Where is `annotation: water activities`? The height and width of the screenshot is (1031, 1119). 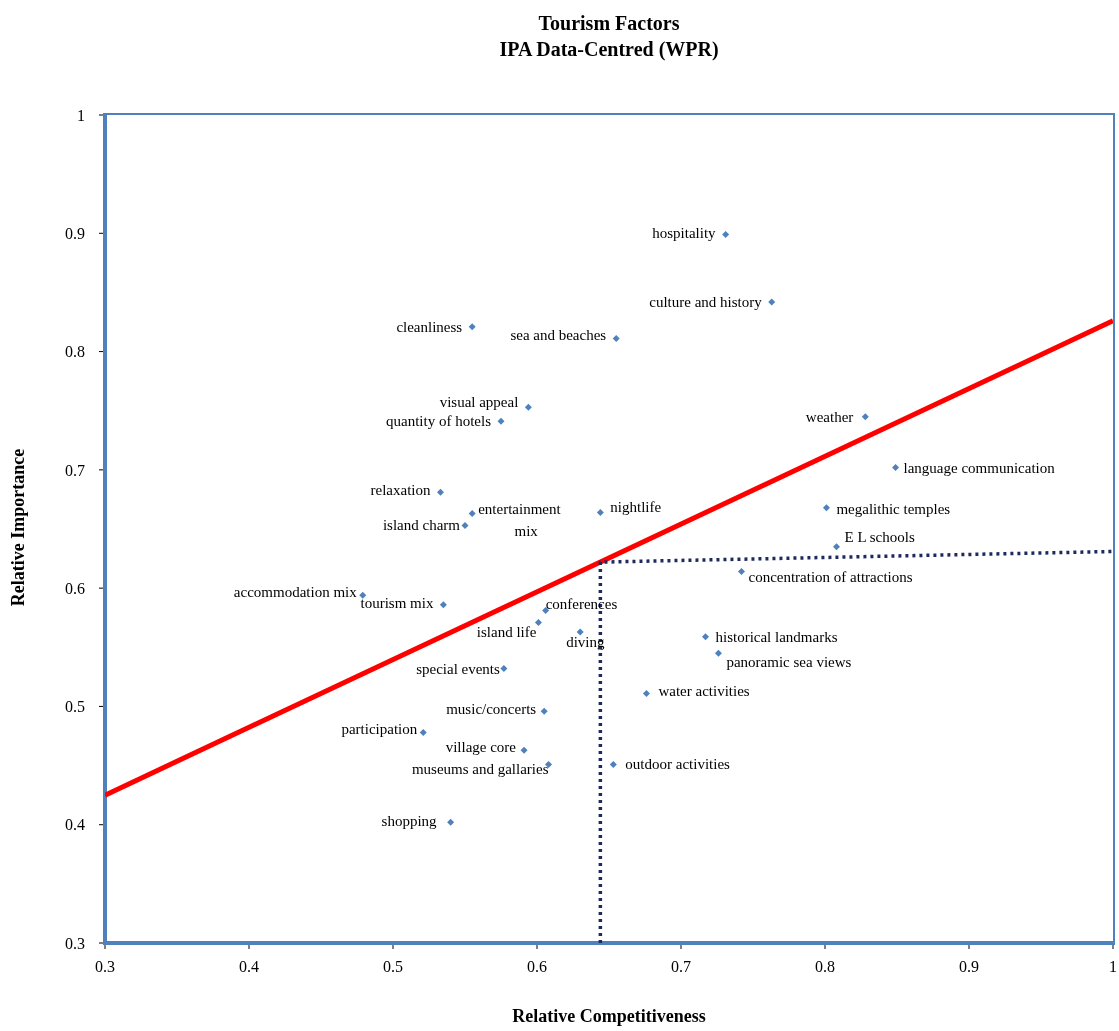
annotation: water activities is located at coordinates (704, 691).